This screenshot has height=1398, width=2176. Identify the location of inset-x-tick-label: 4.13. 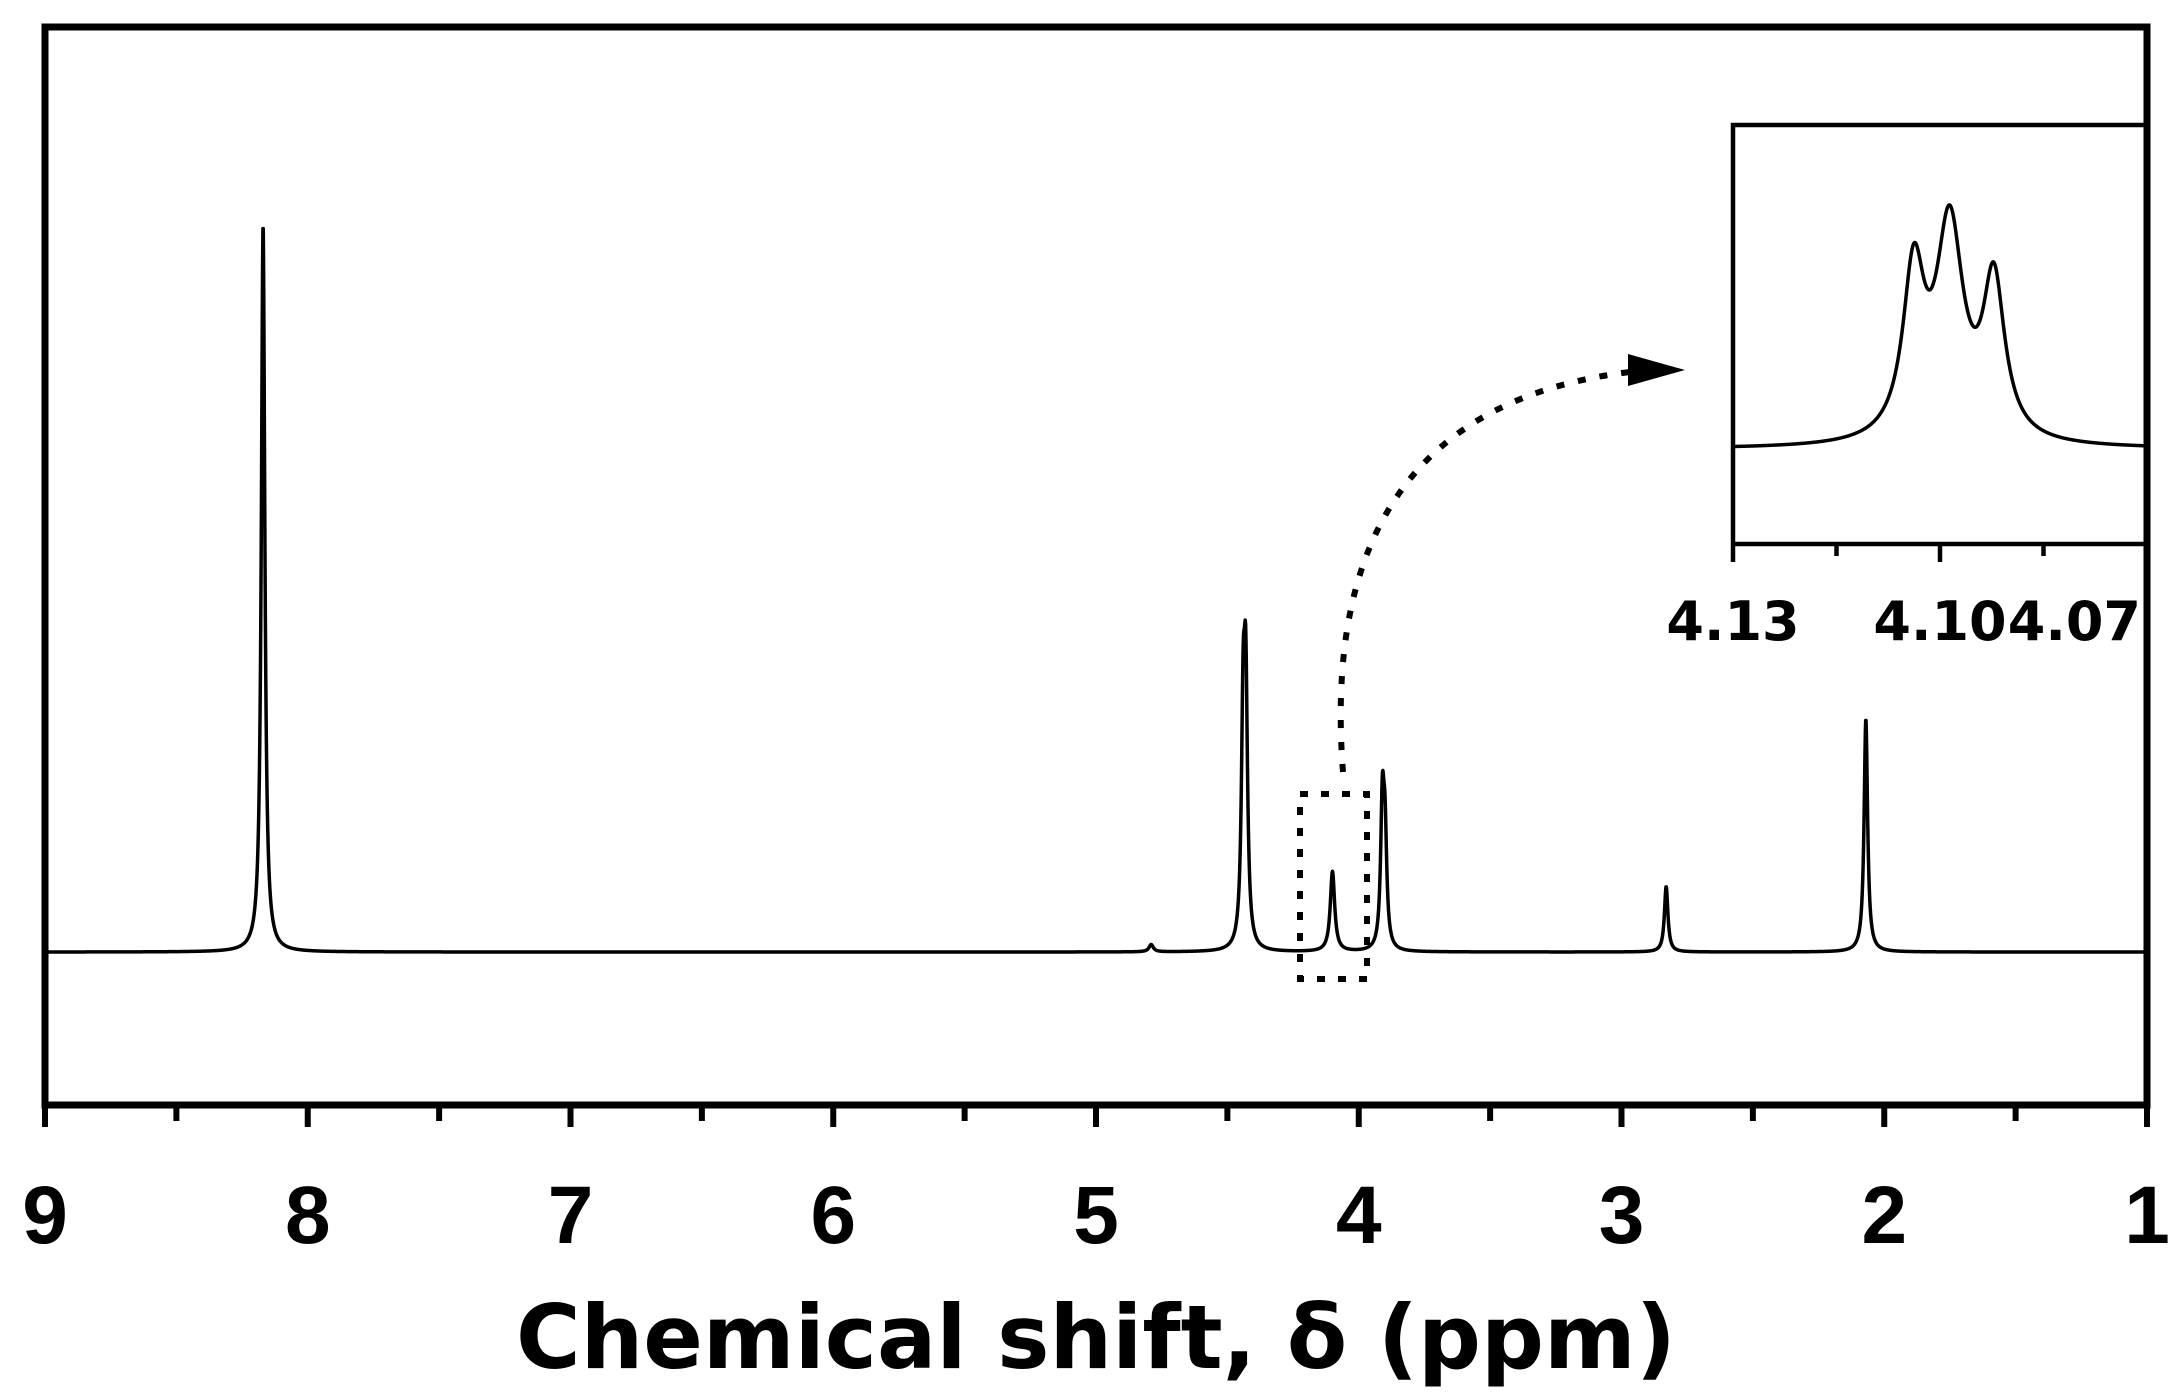
(1732, 621).